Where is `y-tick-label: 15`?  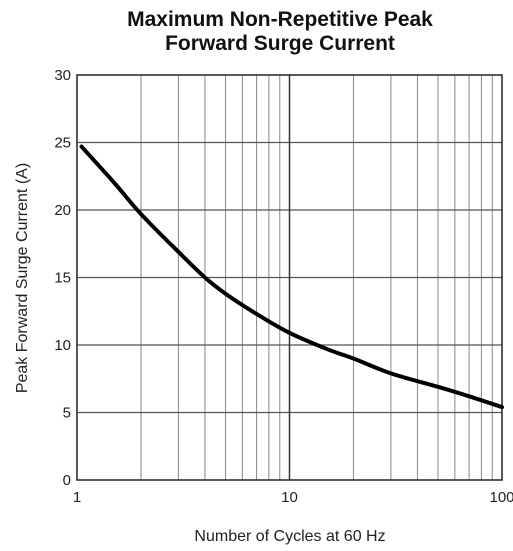
y-tick-label: 15 is located at coordinates (62, 278).